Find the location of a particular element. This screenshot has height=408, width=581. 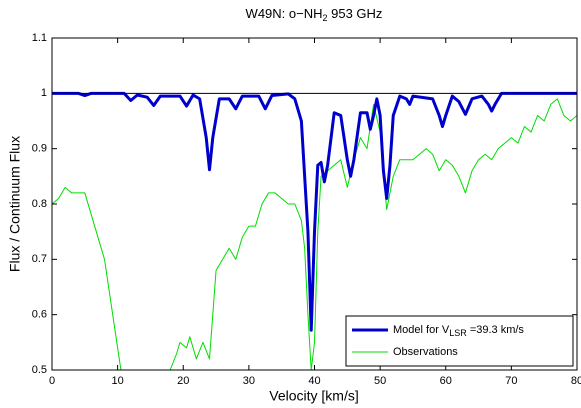

legend-label-part: =39.3 km/s is located at coordinates (496, 330).